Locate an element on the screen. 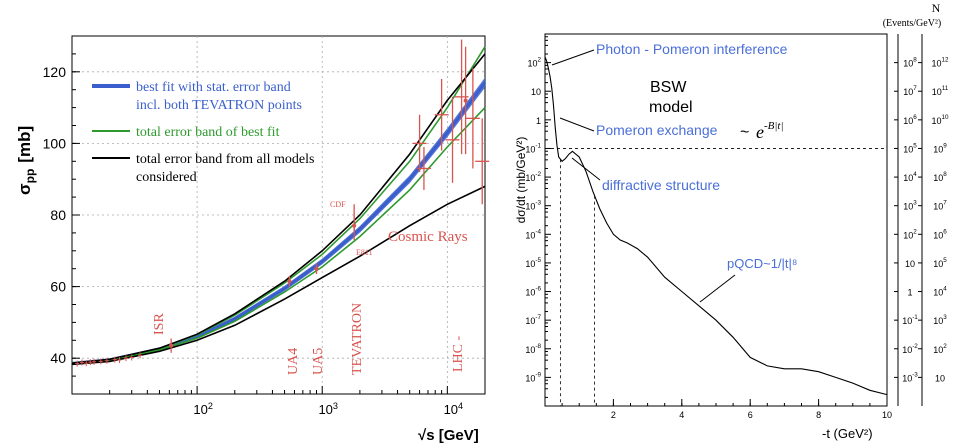  right-axis2-label: 10³ is located at coordinates (940, 320).